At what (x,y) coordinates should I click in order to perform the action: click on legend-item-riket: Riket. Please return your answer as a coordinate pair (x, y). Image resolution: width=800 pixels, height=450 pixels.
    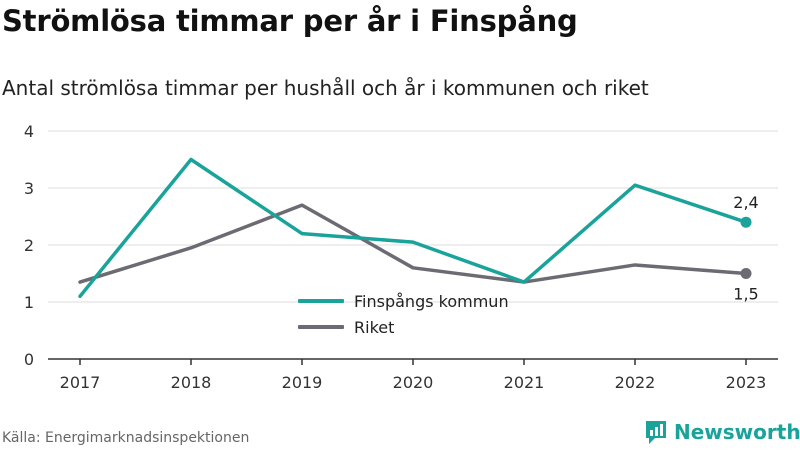
    Looking at the image, I should click on (403, 327).